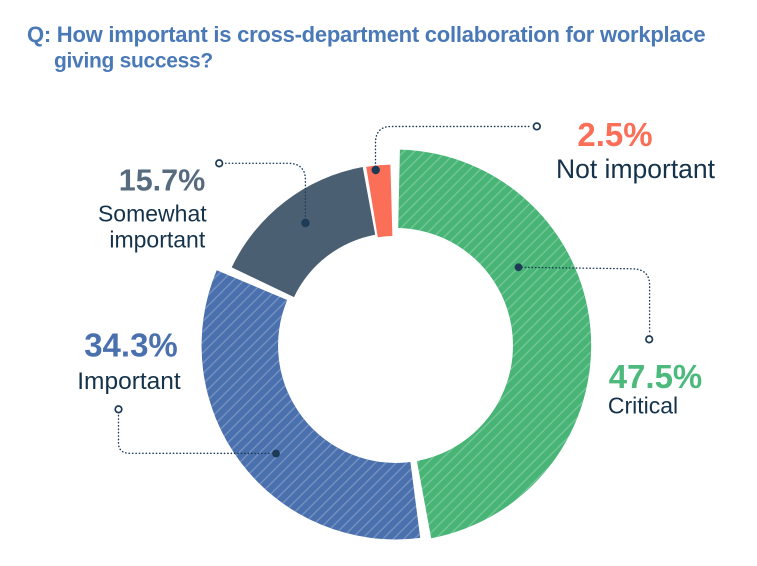 The image size is (757, 566). I want to click on svg-text: Critical, so click(643, 406).